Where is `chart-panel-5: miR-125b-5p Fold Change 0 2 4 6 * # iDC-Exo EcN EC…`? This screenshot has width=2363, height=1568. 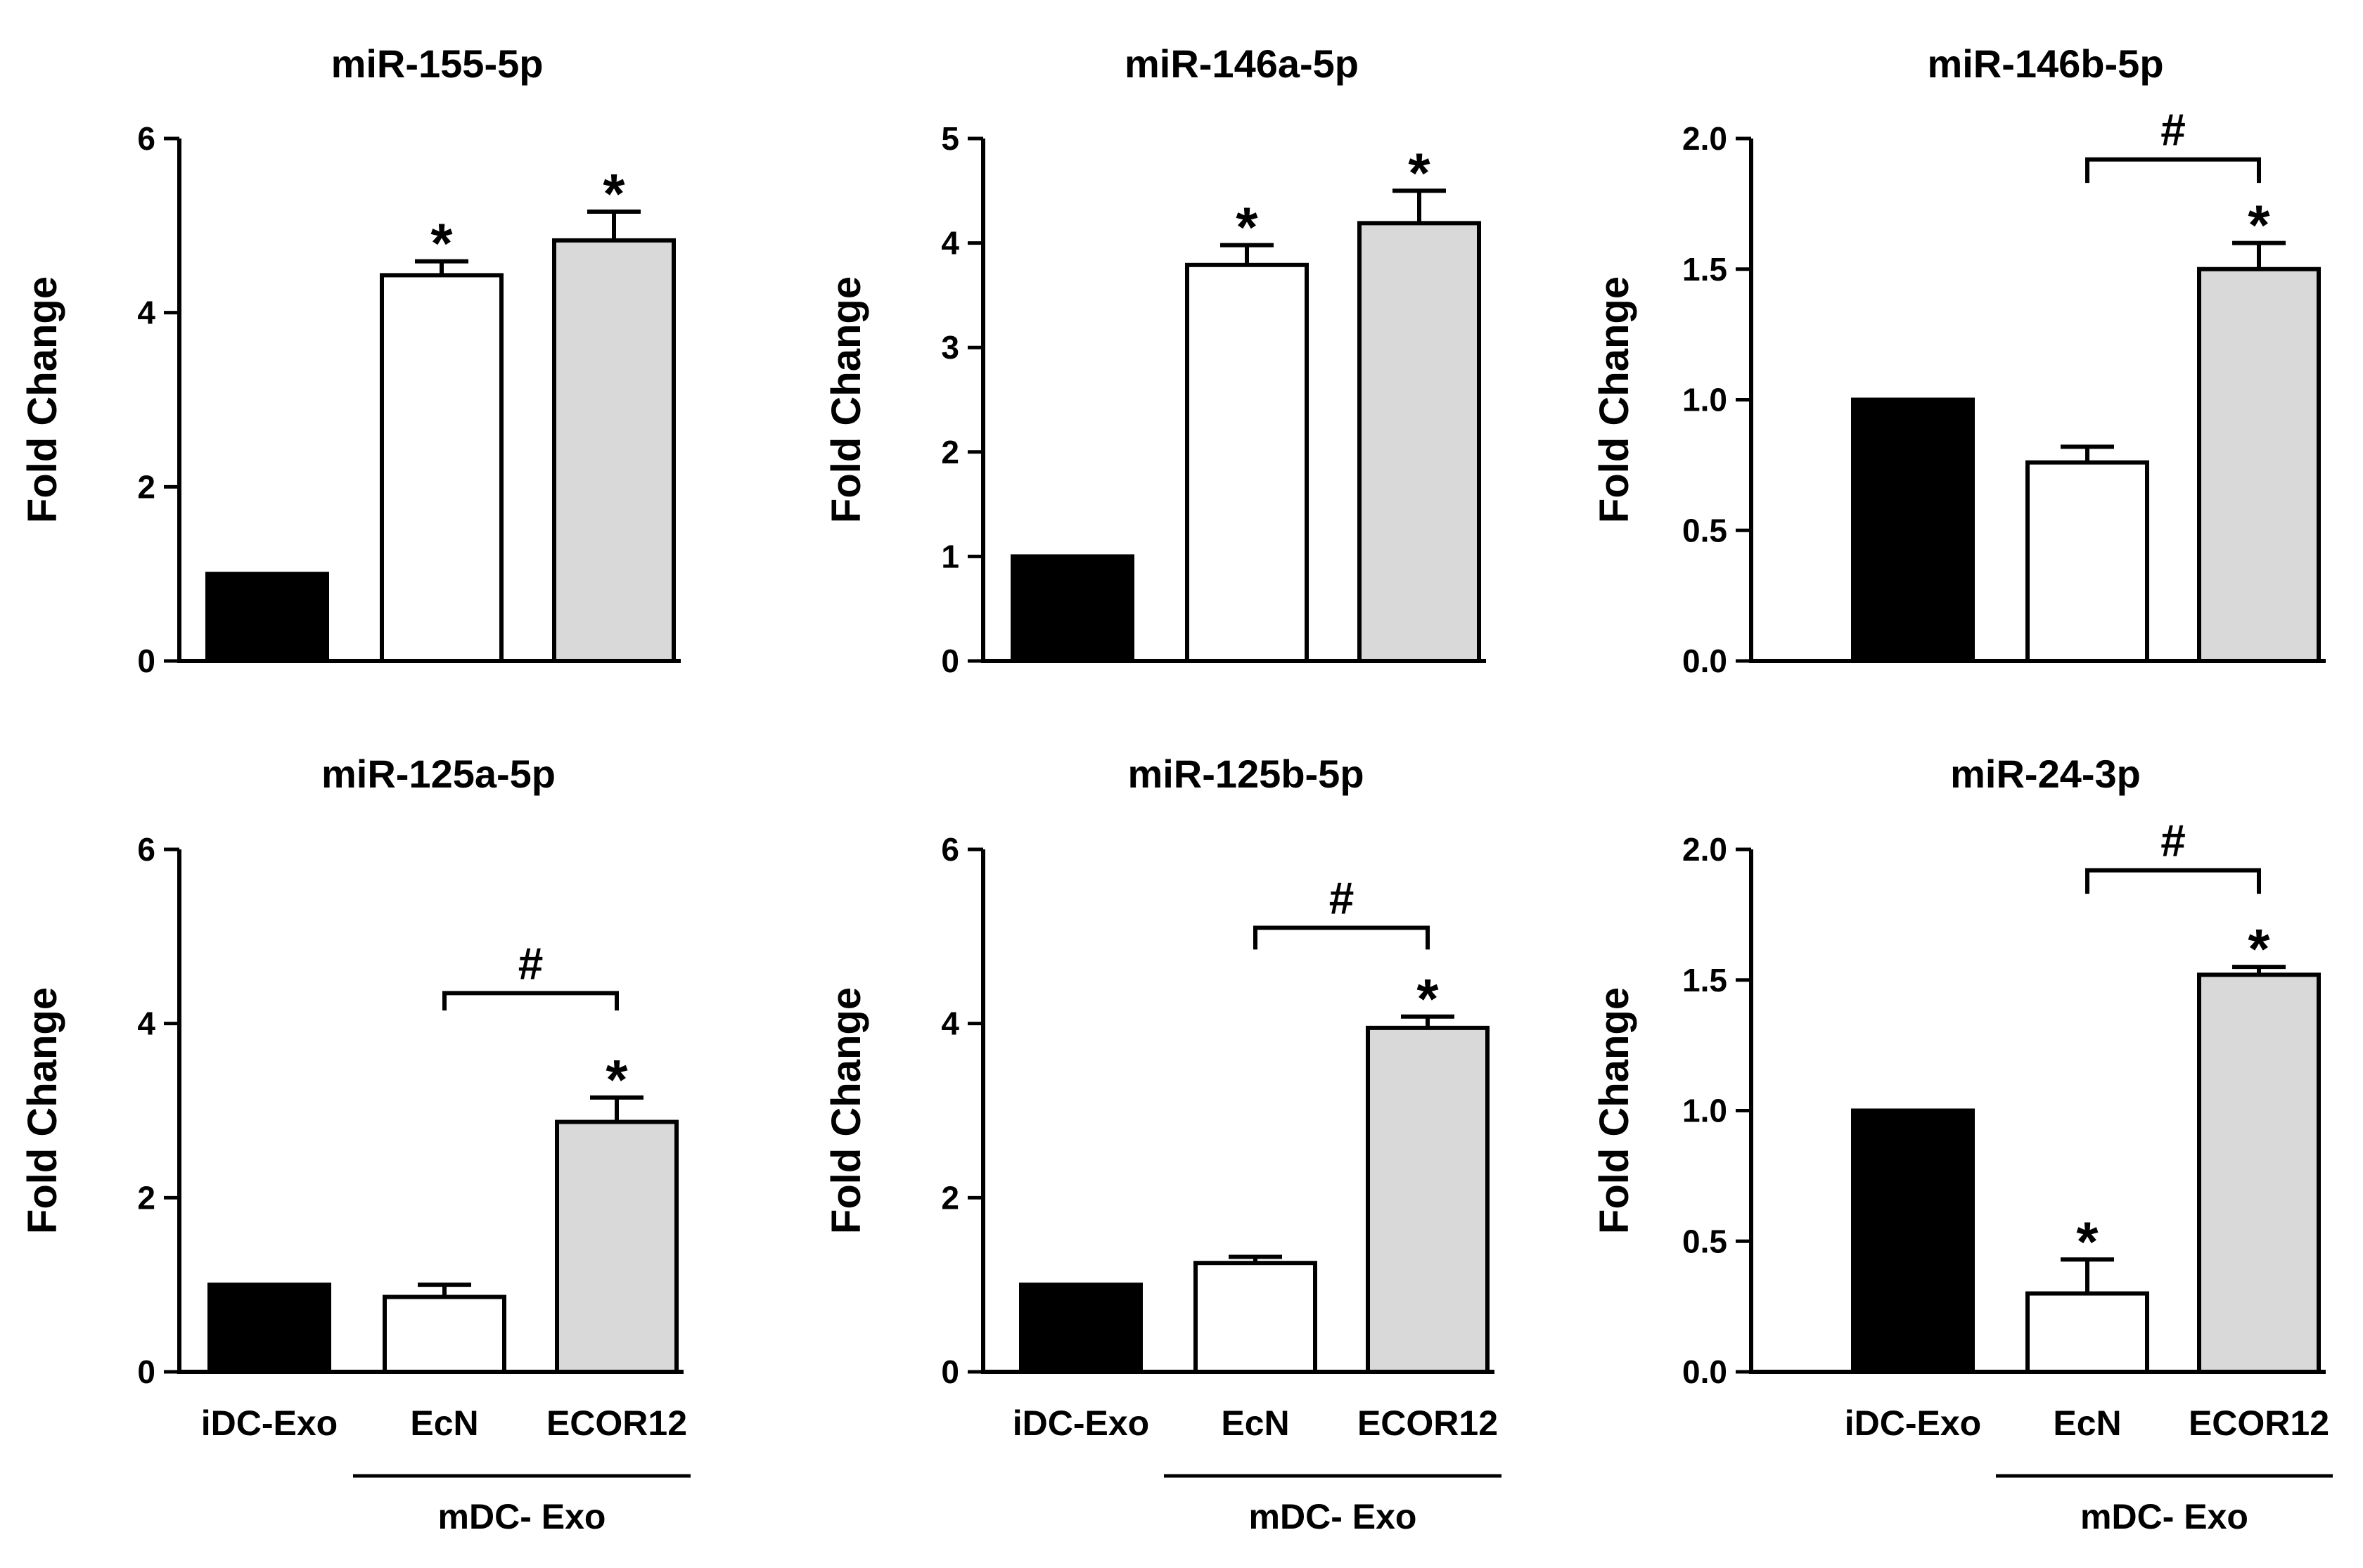
chart-panel-5: miR-125b-5p Fold Change 0 2 4 6 * # iDC-Exo EcN EC… is located at coordinates (1162, 1144).